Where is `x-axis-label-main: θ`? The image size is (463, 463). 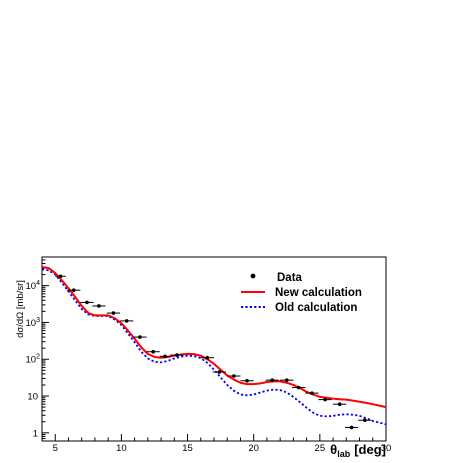 x-axis-label-main: θ is located at coordinates (333, 449).